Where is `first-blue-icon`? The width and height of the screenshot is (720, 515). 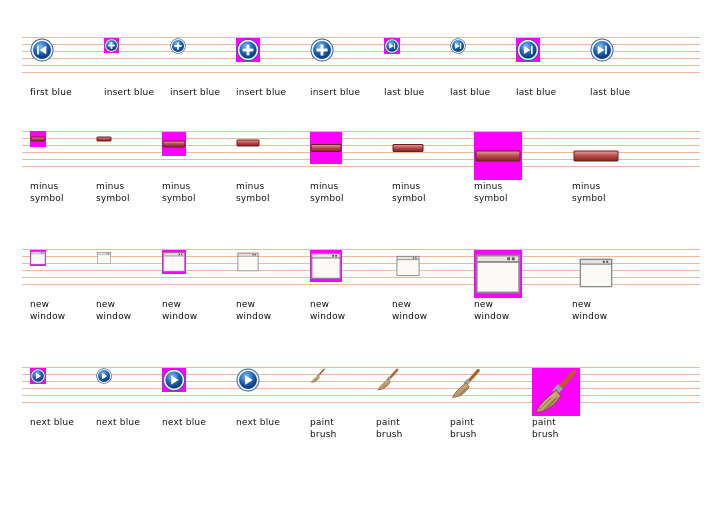 first-blue-icon is located at coordinates (42, 50).